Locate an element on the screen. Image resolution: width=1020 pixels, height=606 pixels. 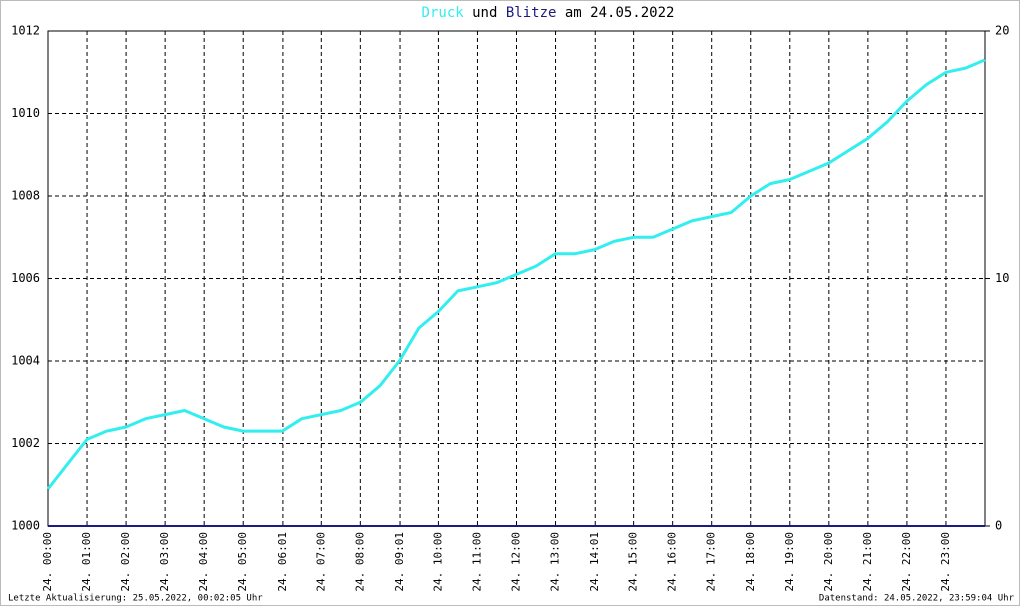
x-tick-label: 24. 13:00 is located at coordinates (555, 562).